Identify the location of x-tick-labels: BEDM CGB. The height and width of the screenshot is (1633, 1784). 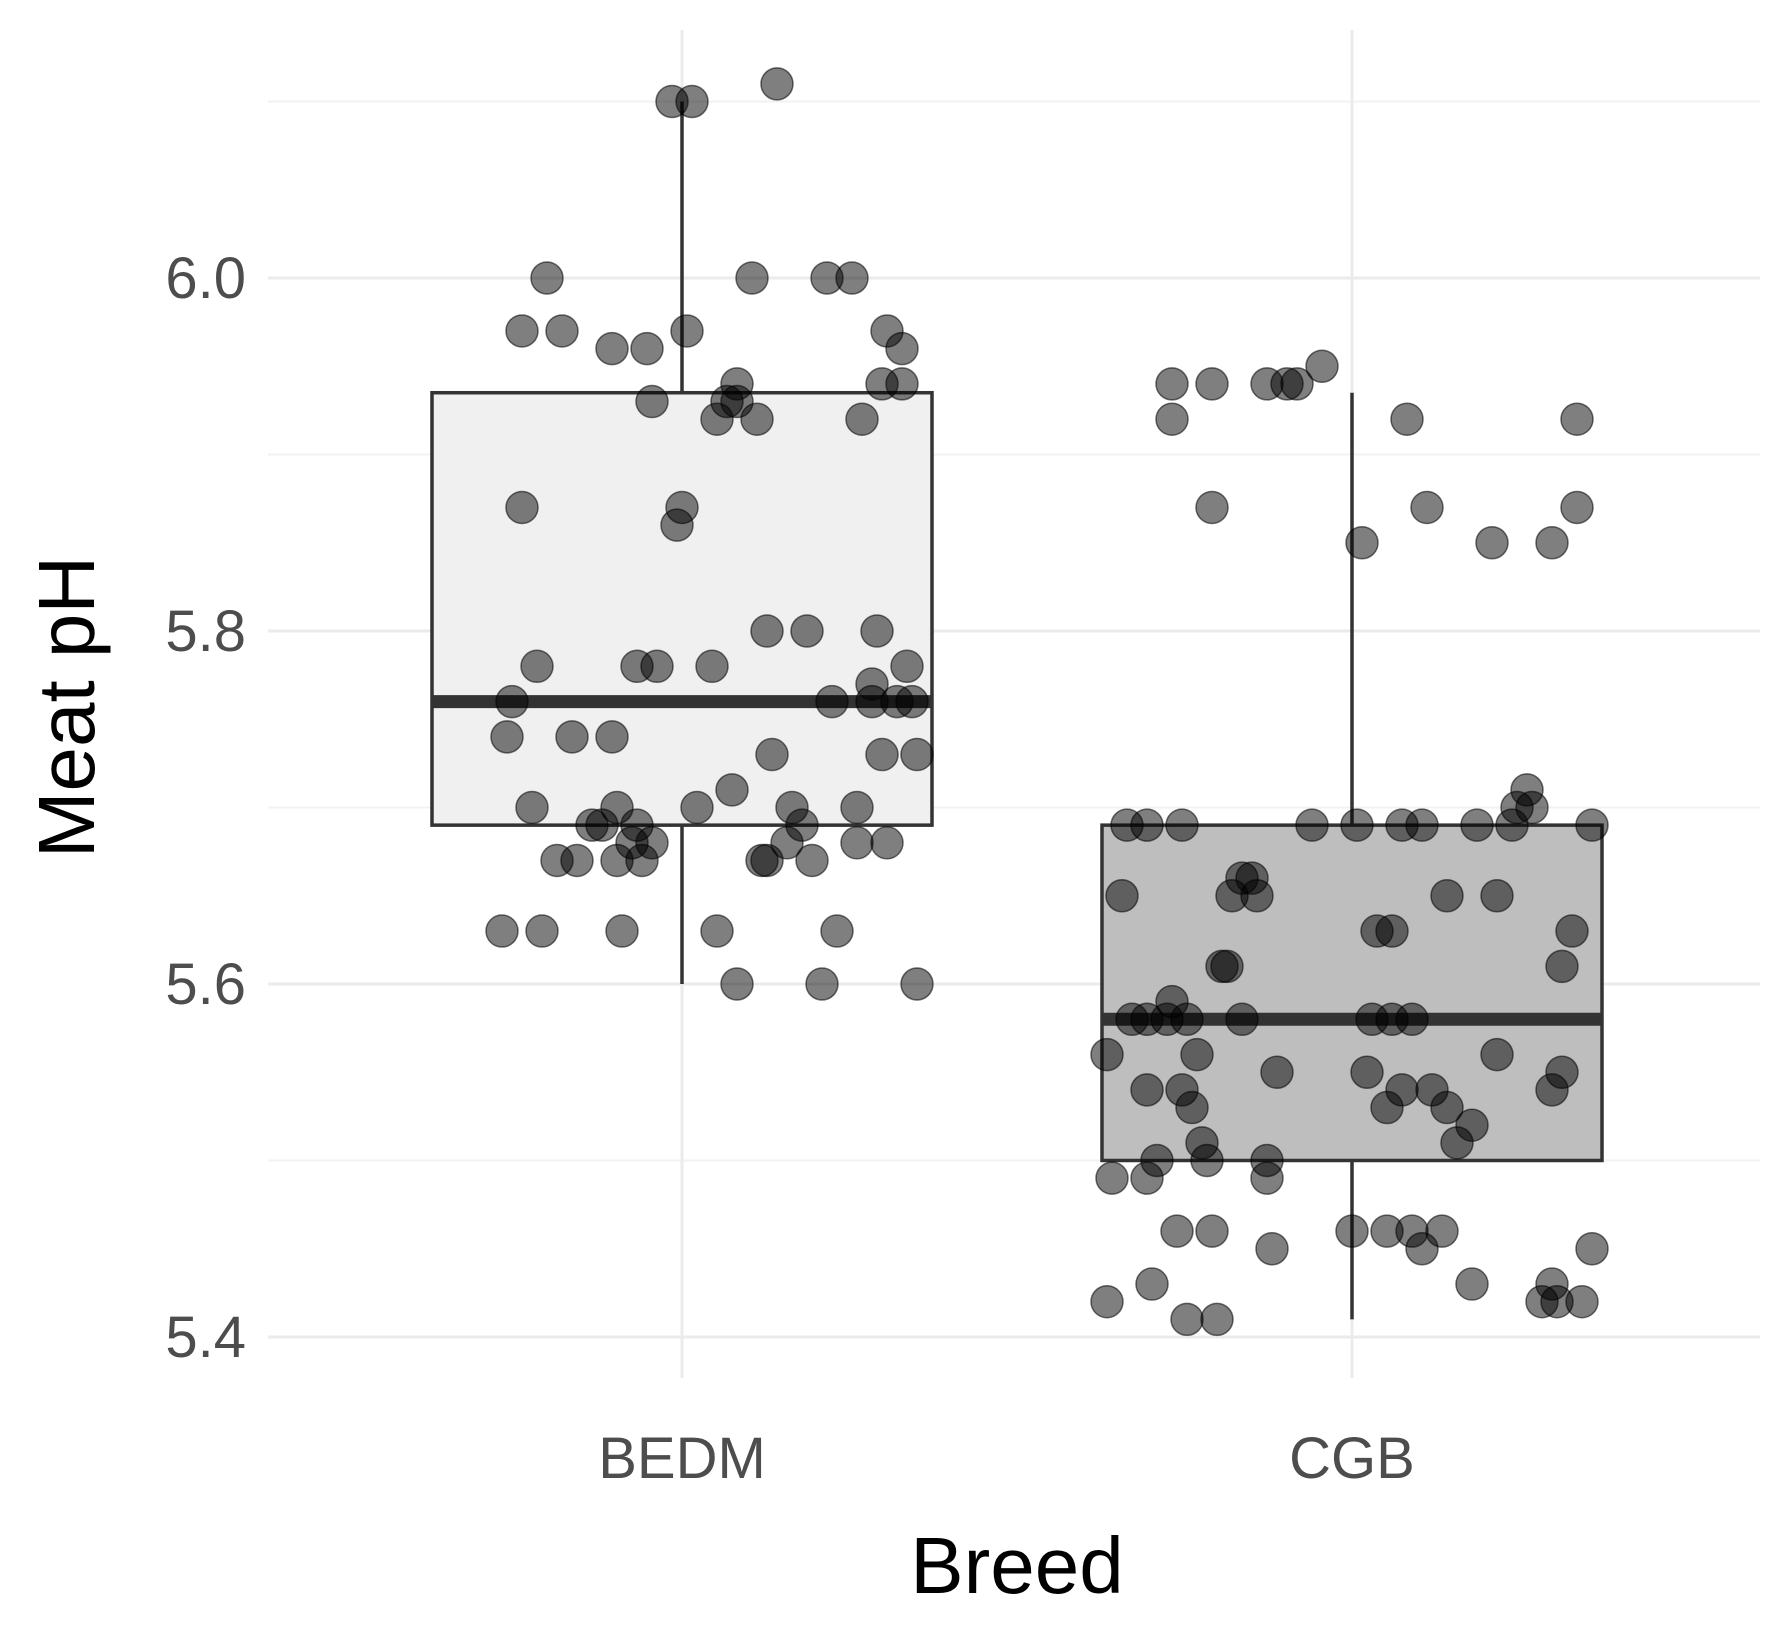
(1006, 1458).